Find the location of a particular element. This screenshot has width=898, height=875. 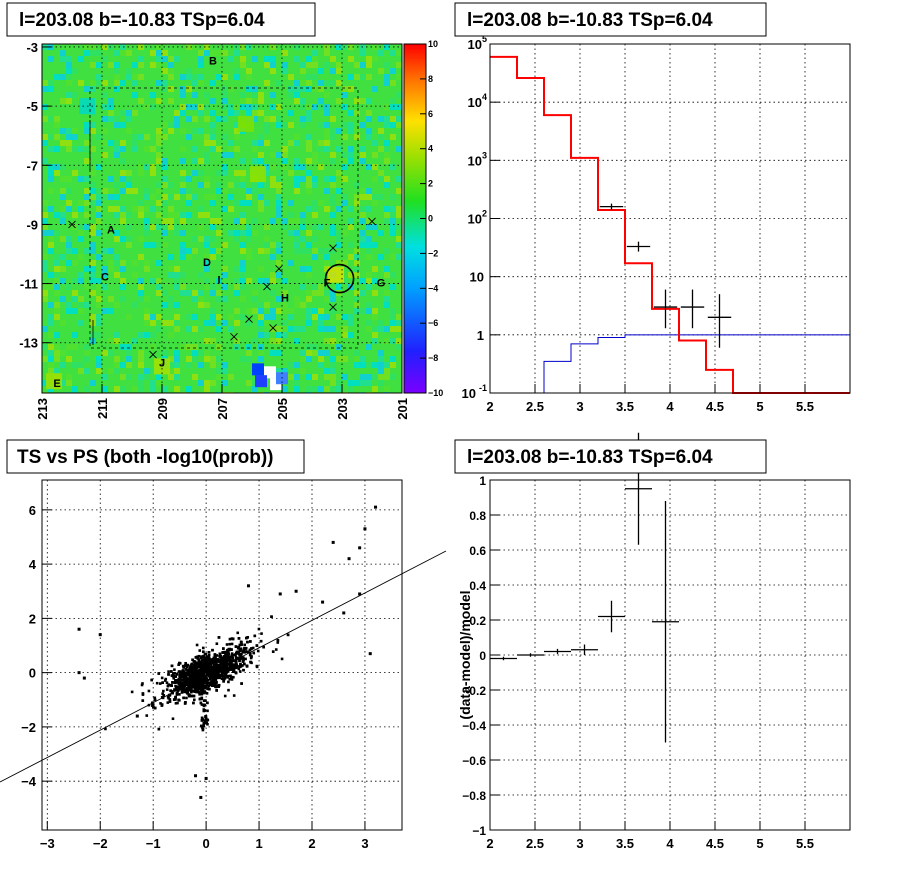

skymap-hotspot is located at coordinates (258, 174).